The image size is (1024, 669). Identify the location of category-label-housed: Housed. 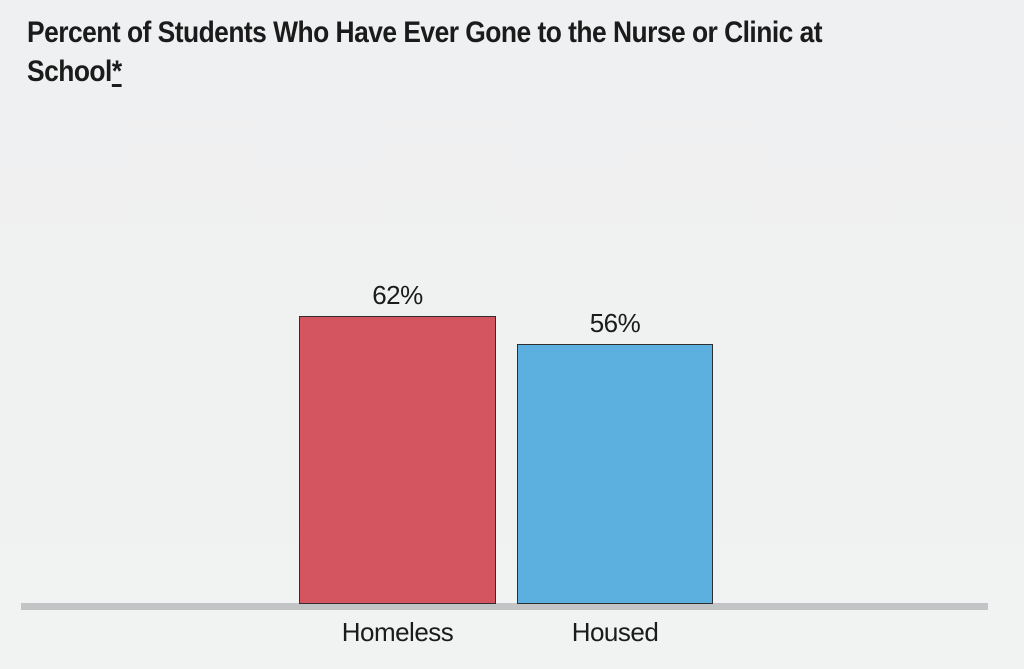
(615, 632).